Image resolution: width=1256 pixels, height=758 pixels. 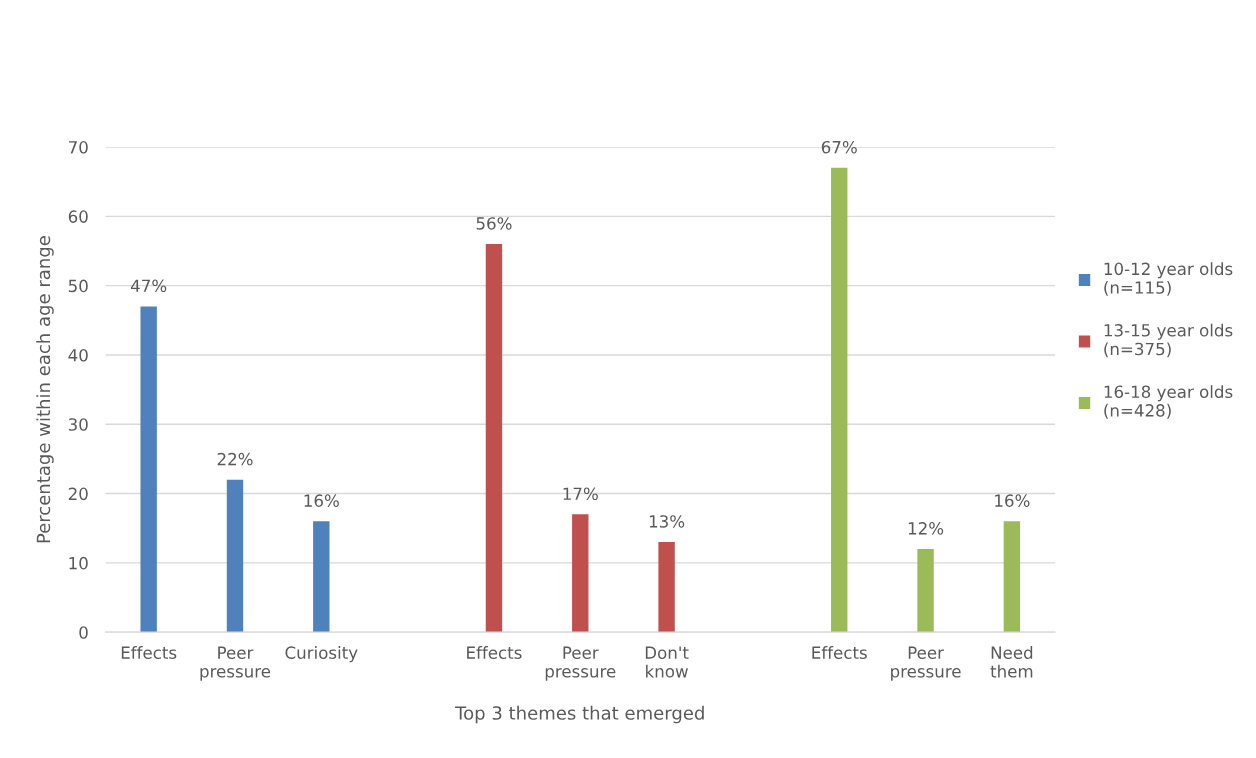 I want to click on data-label: 13%, so click(x=667, y=521).